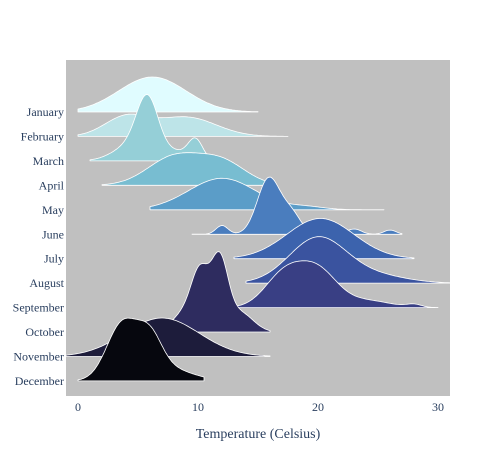 This screenshot has height=455, width=500. I want to click on ridge-june, so click(297, 205).